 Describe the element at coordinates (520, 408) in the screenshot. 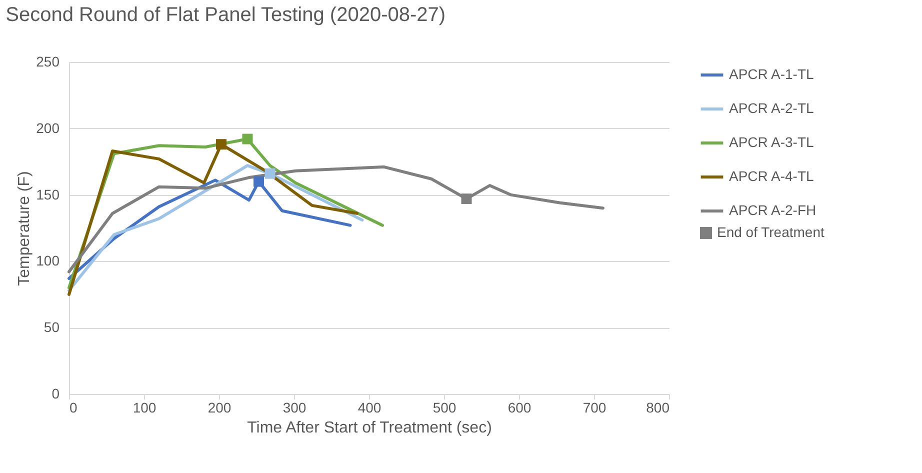

I see `x-tick-label: 600` at that location.